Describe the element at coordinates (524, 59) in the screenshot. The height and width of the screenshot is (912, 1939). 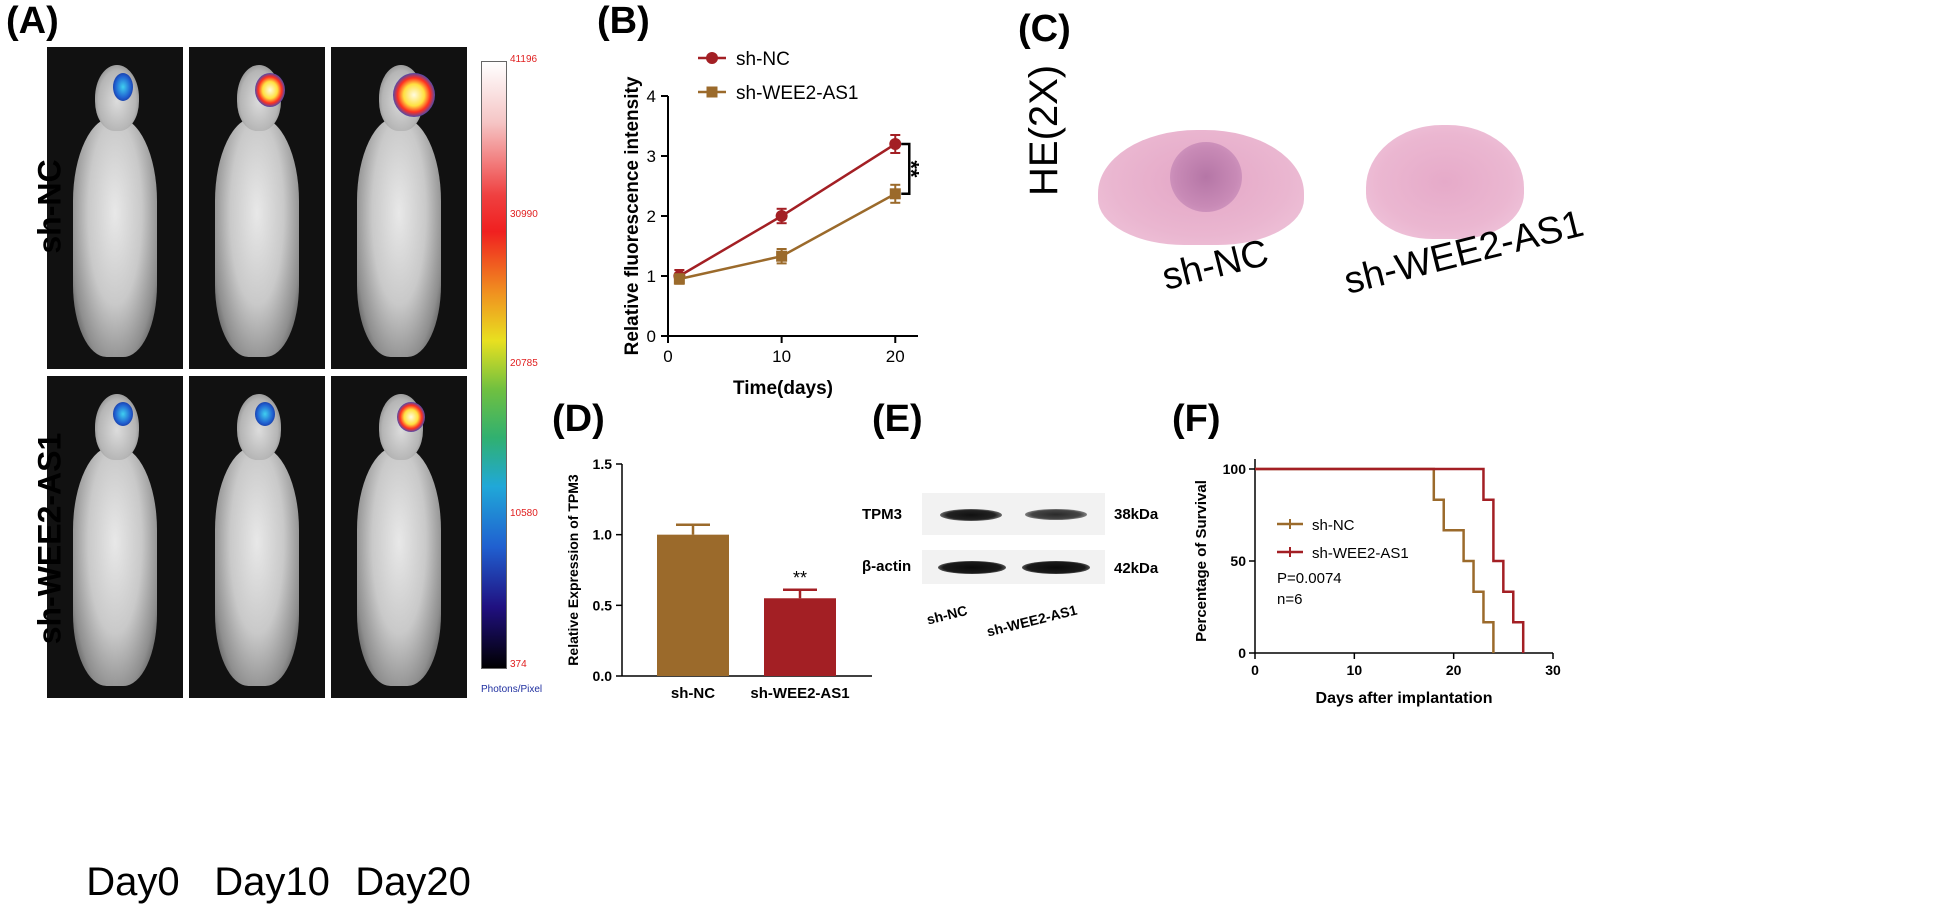
I see `colorbar-tick-max: 41196` at that location.